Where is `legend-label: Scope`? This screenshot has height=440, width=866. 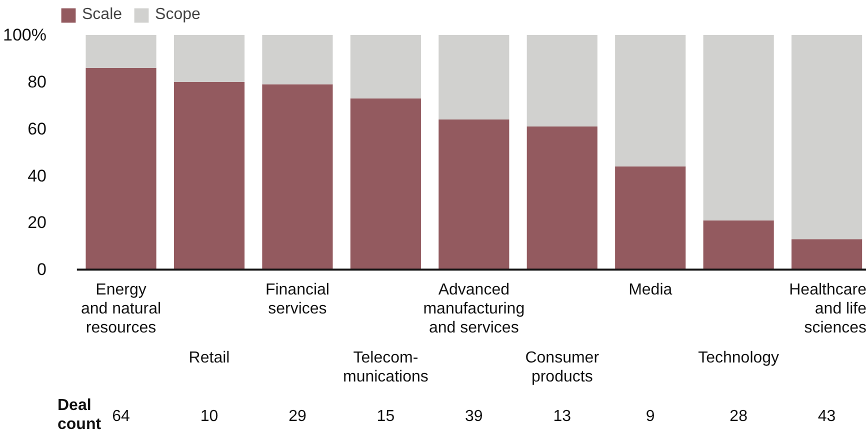 legend-label: Scope is located at coordinates (177, 15).